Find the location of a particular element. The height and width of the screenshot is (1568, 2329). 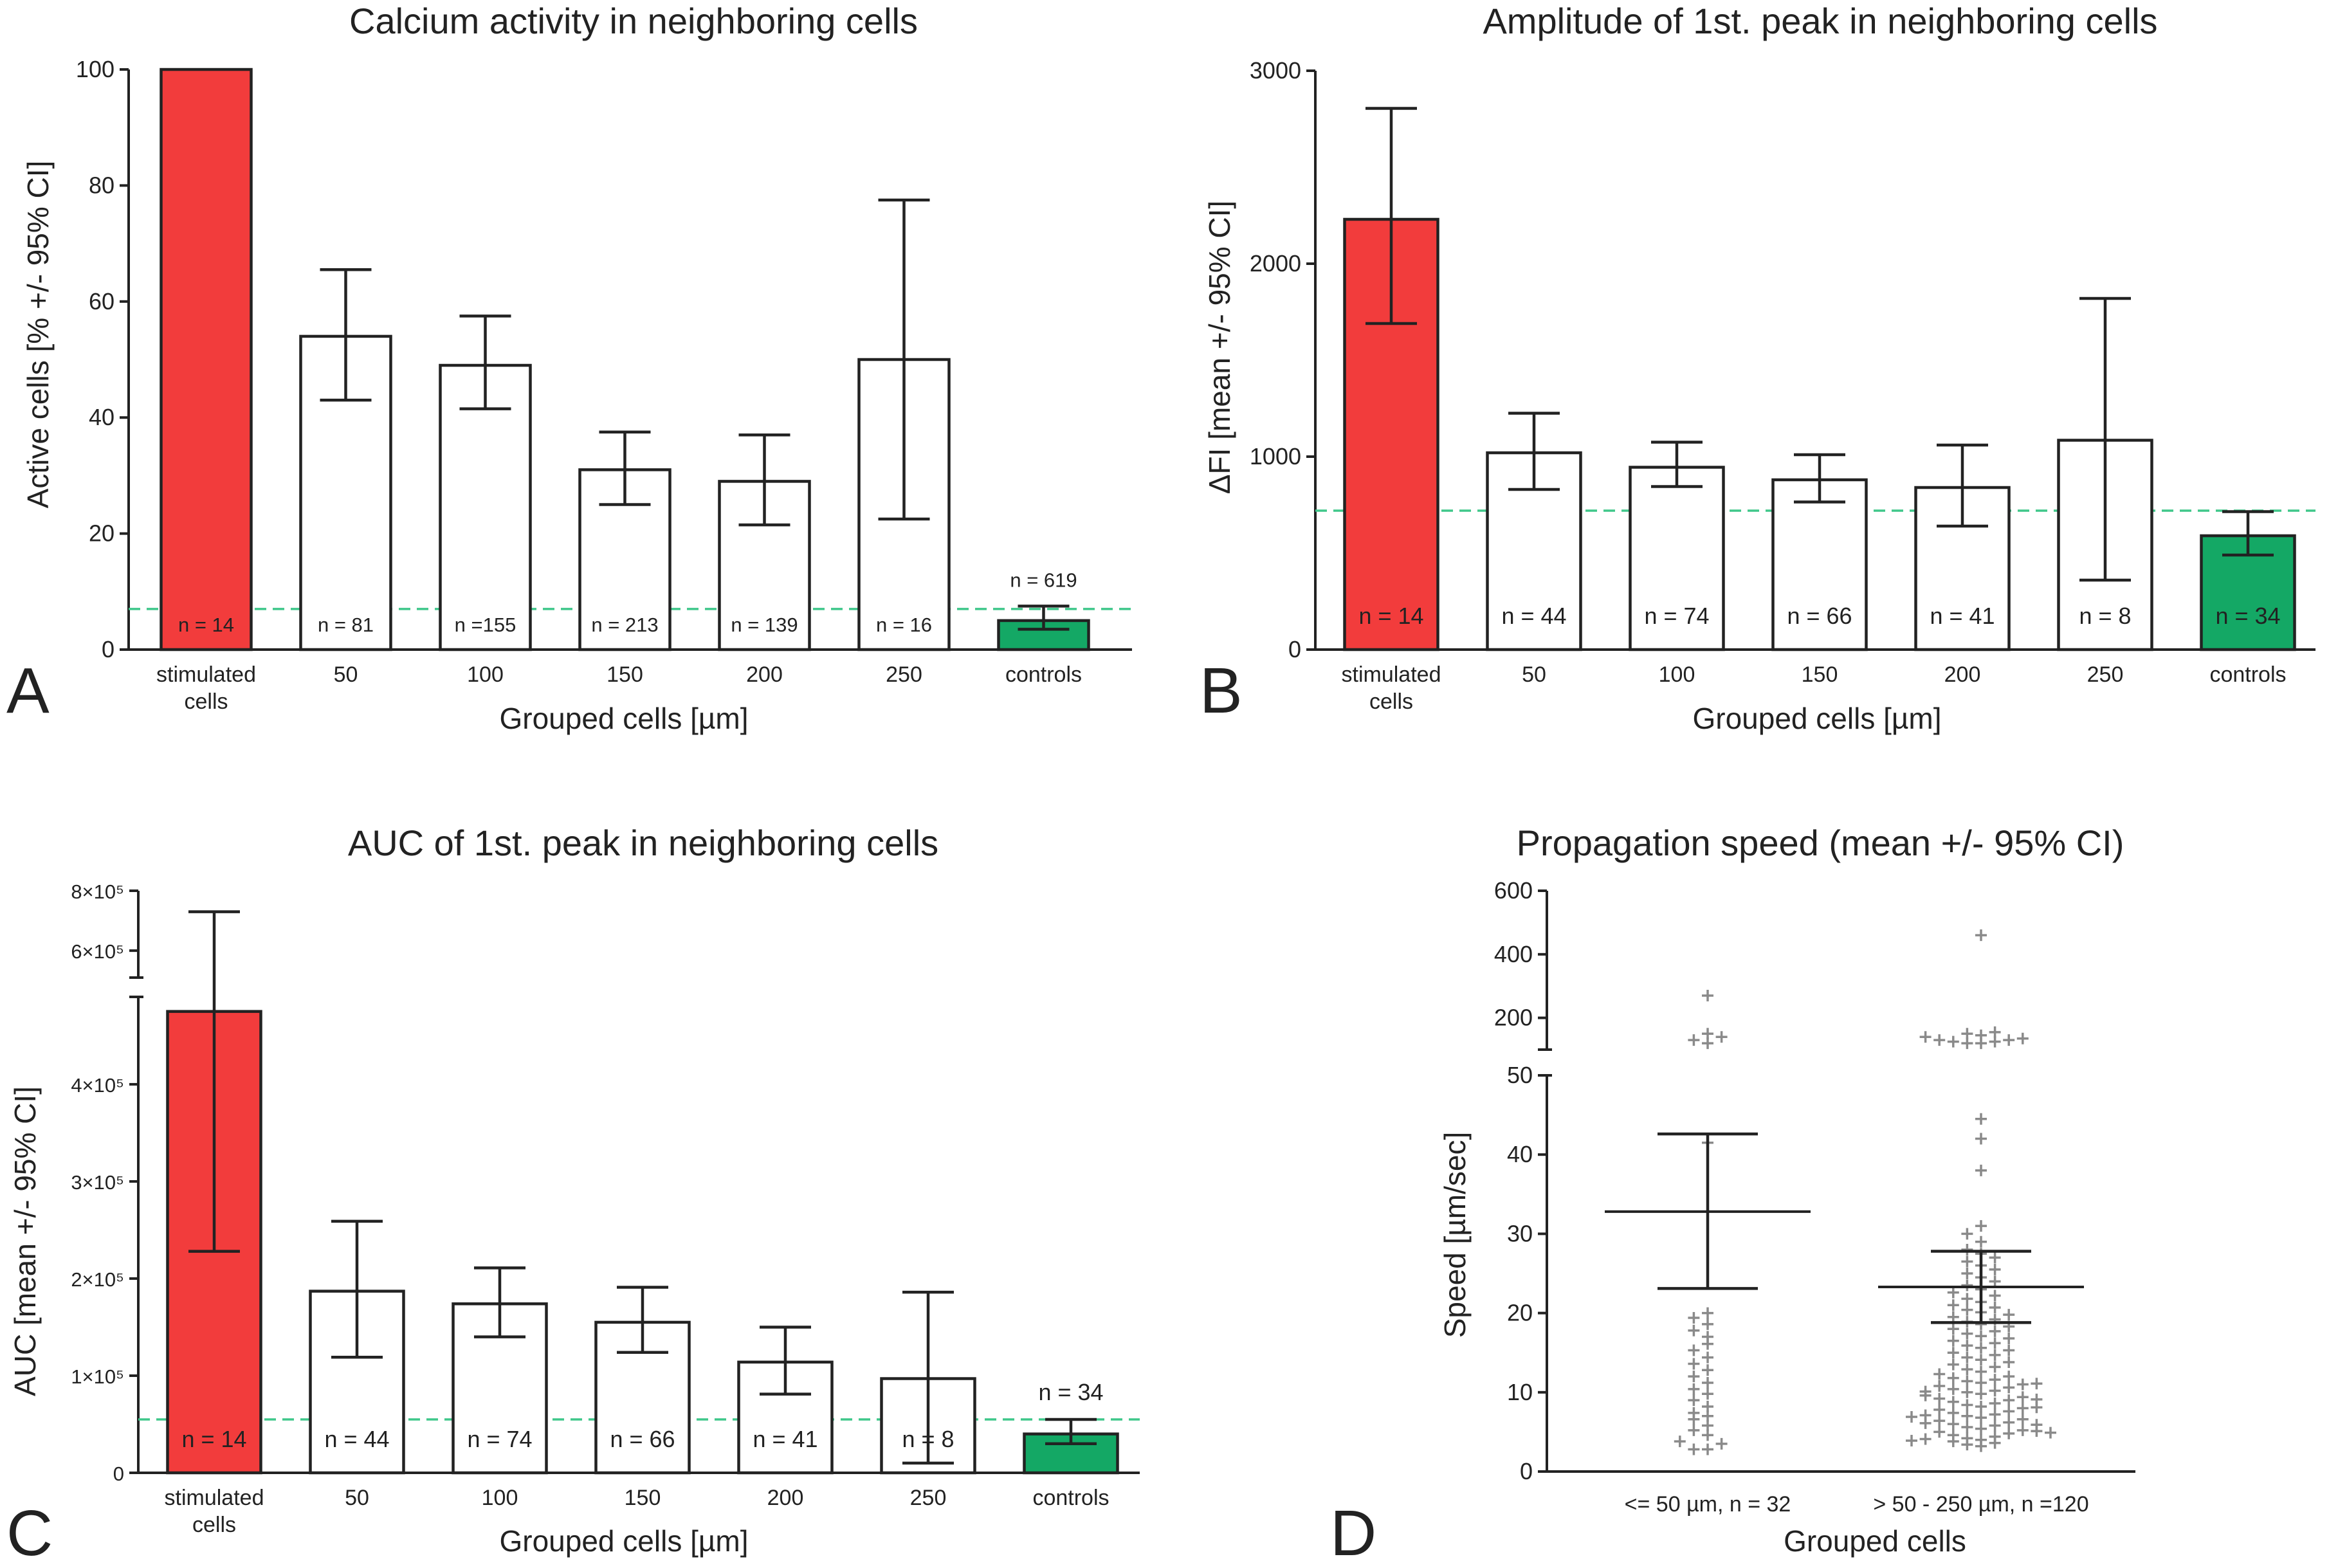

panel-a-category-label-1: 50 is located at coordinates (346, 675).